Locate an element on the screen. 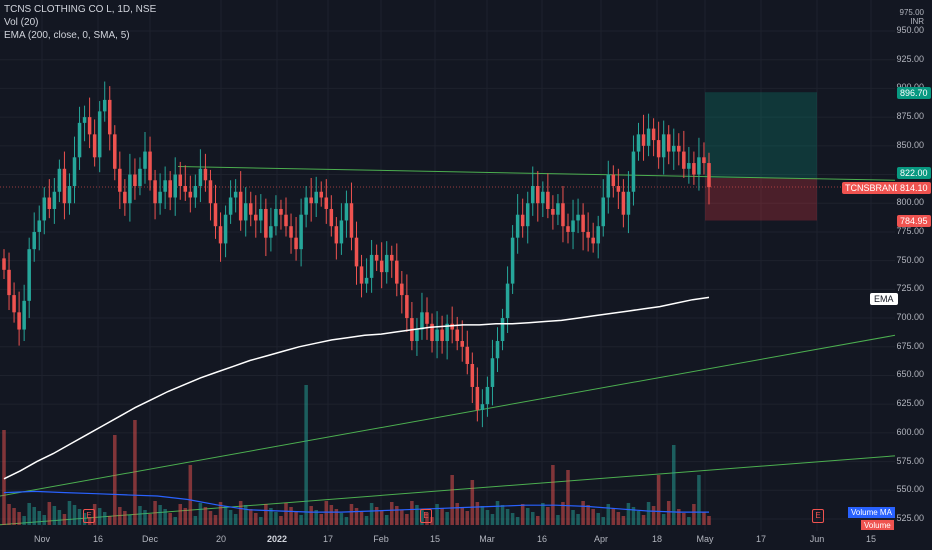 The image size is (932, 550). time-tick-label: 2022 is located at coordinates (277, 539).